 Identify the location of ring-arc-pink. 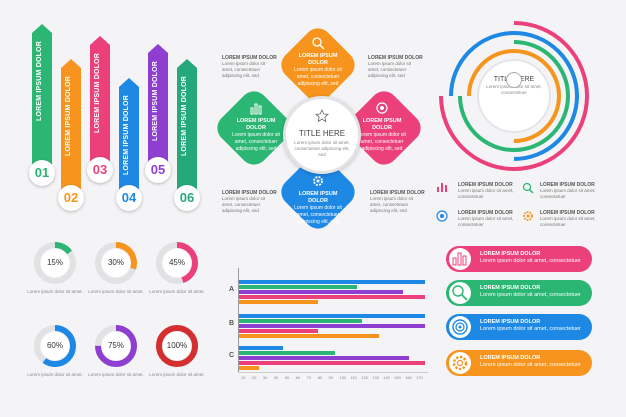
(514, 96).